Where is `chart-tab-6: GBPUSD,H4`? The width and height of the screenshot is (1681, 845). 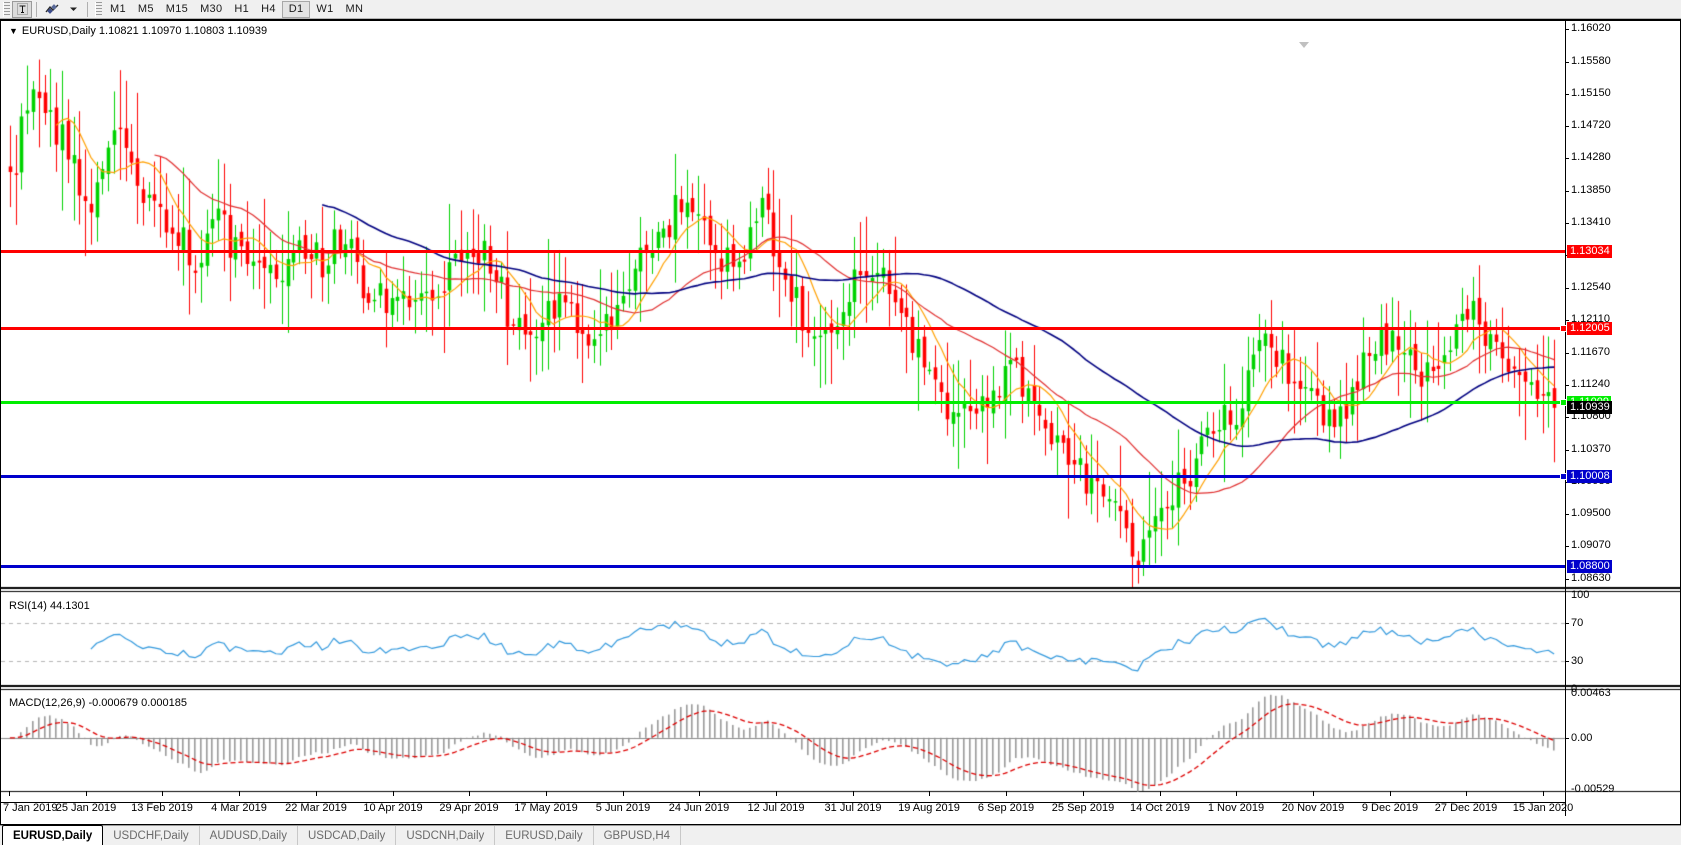 chart-tab-6: GBPUSD,H4 is located at coordinates (638, 835).